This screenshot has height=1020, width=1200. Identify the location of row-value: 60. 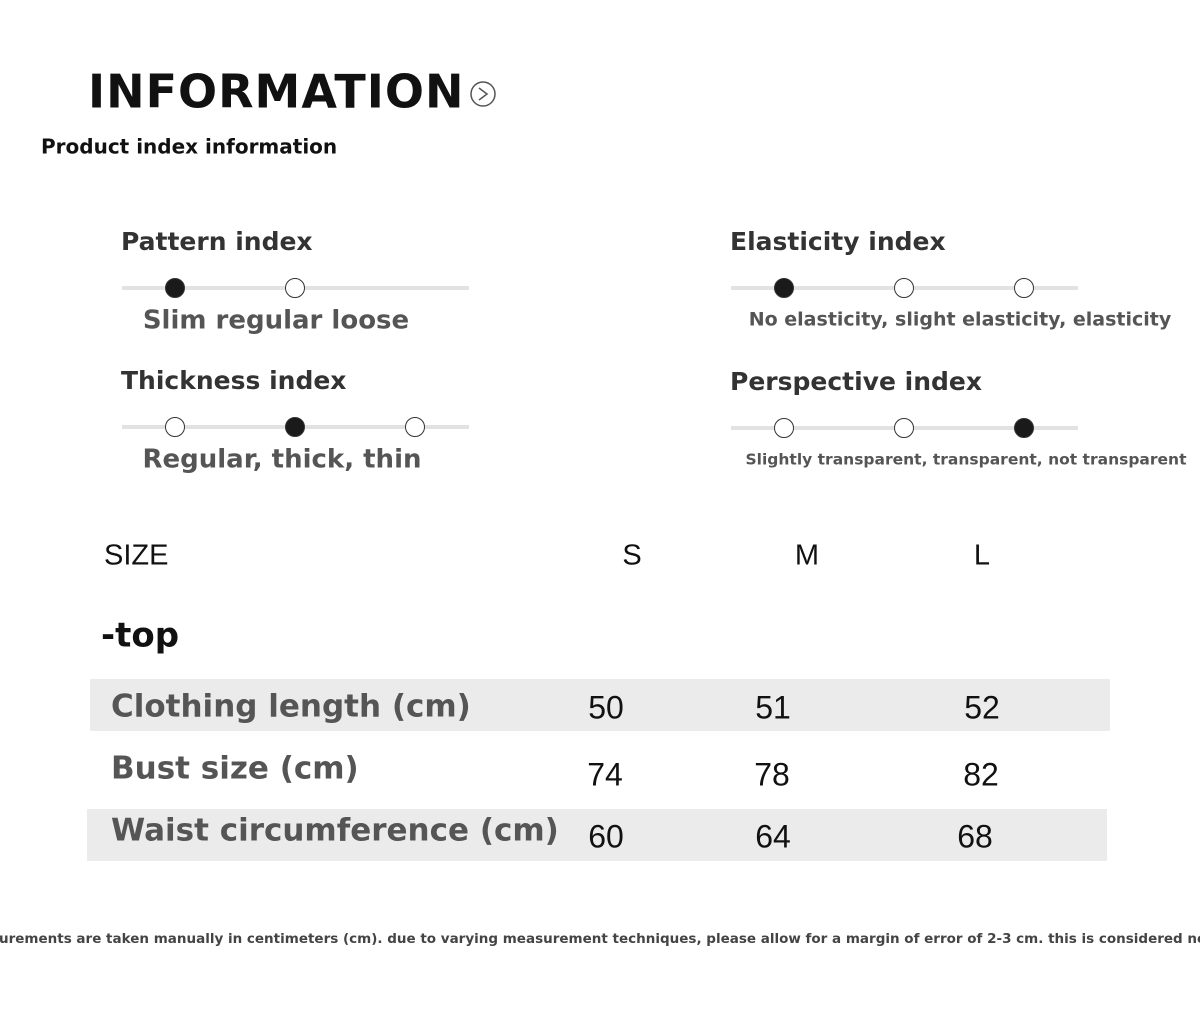
(606, 836).